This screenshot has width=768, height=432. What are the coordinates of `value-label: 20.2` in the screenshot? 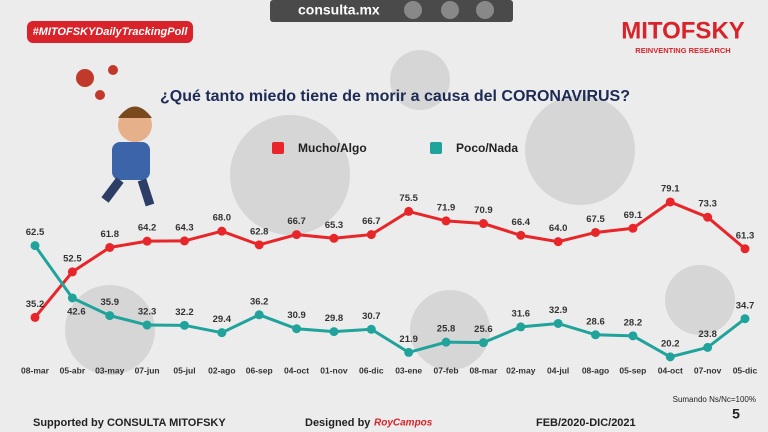 It's located at (670, 343).